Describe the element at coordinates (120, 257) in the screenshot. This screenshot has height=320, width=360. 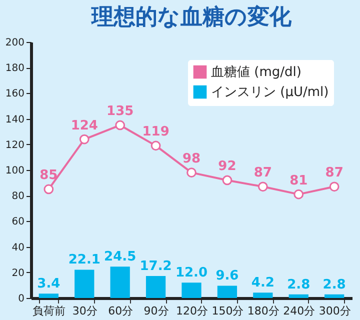
I see `data-label: 24.5` at that location.